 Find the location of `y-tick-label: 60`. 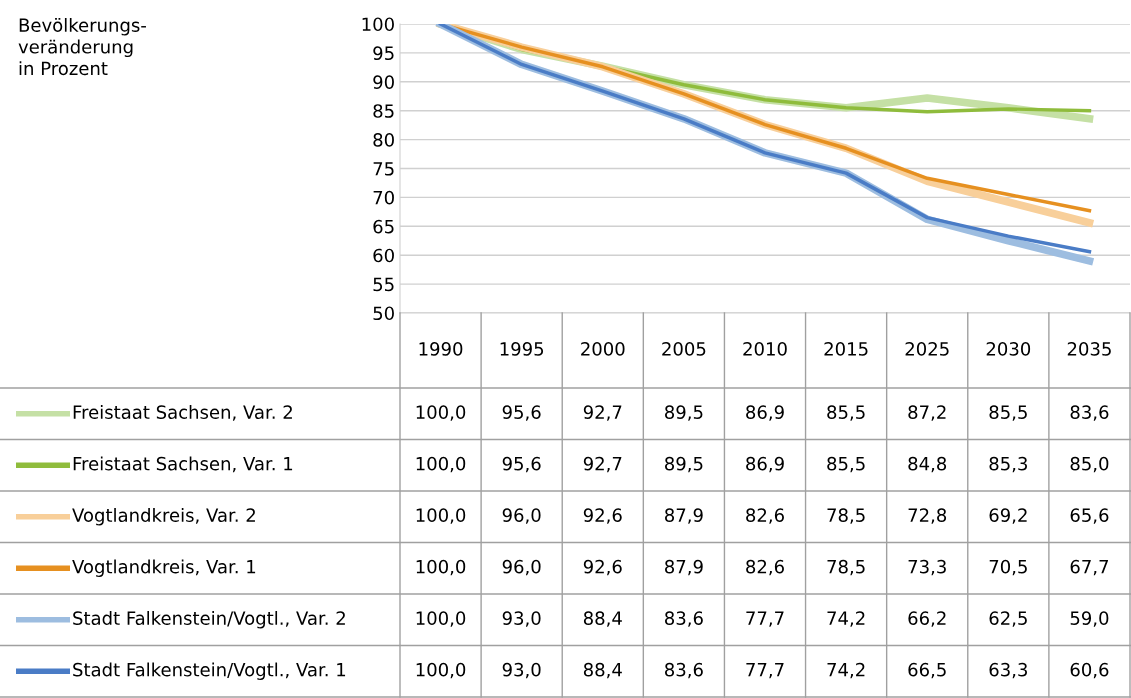

y-tick-label: 60 is located at coordinates (383, 255).